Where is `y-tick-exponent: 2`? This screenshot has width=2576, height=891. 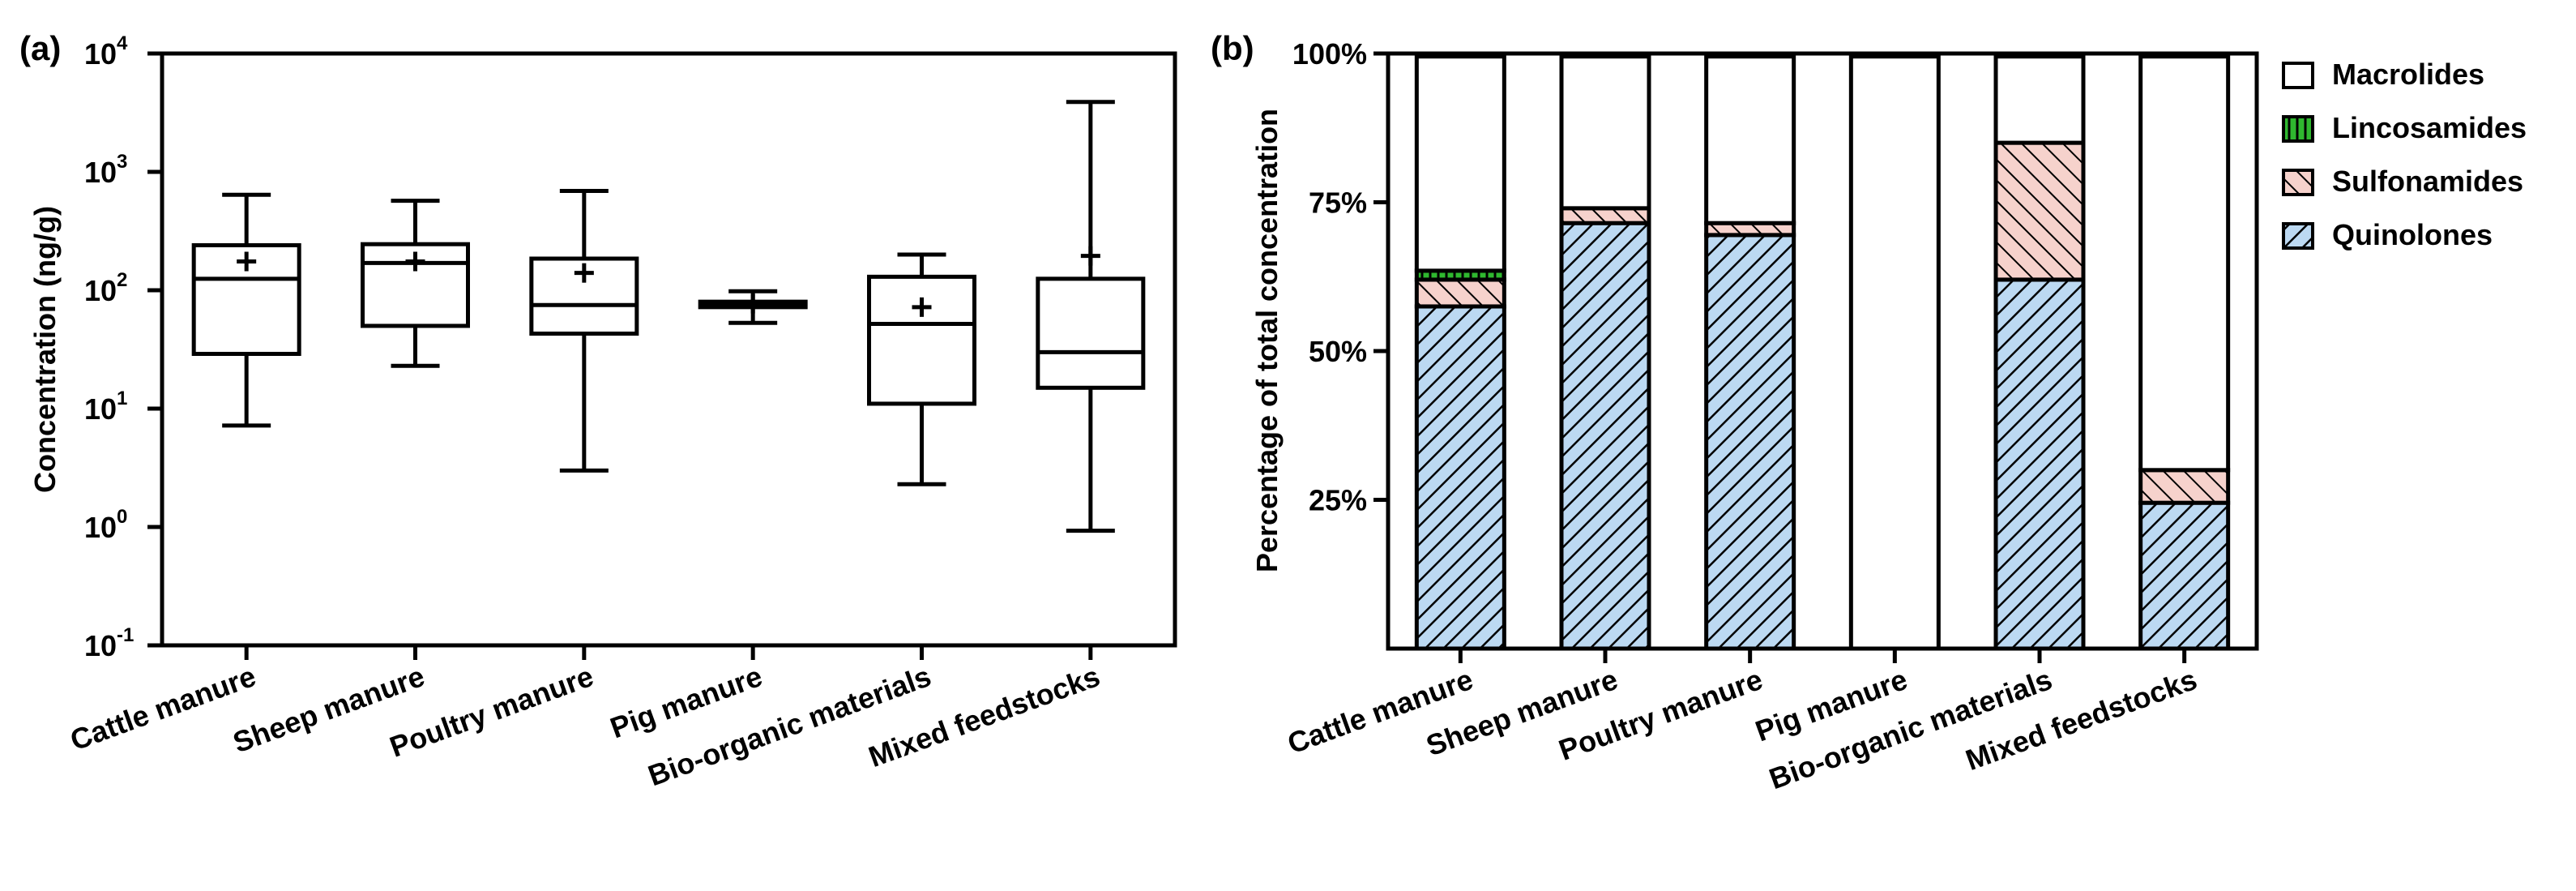 y-tick-exponent: 2 is located at coordinates (122, 280).